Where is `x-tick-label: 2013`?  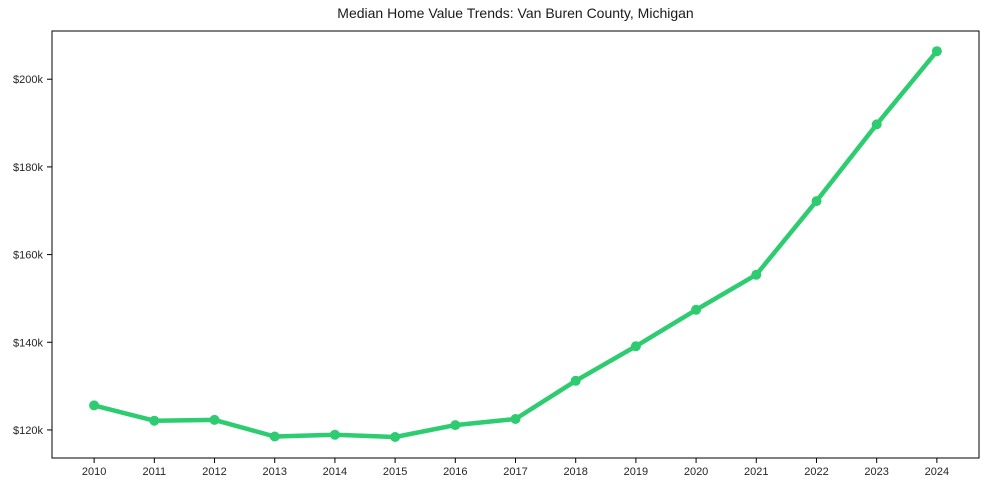 x-tick-label: 2013 is located at coordinates (274, 472).